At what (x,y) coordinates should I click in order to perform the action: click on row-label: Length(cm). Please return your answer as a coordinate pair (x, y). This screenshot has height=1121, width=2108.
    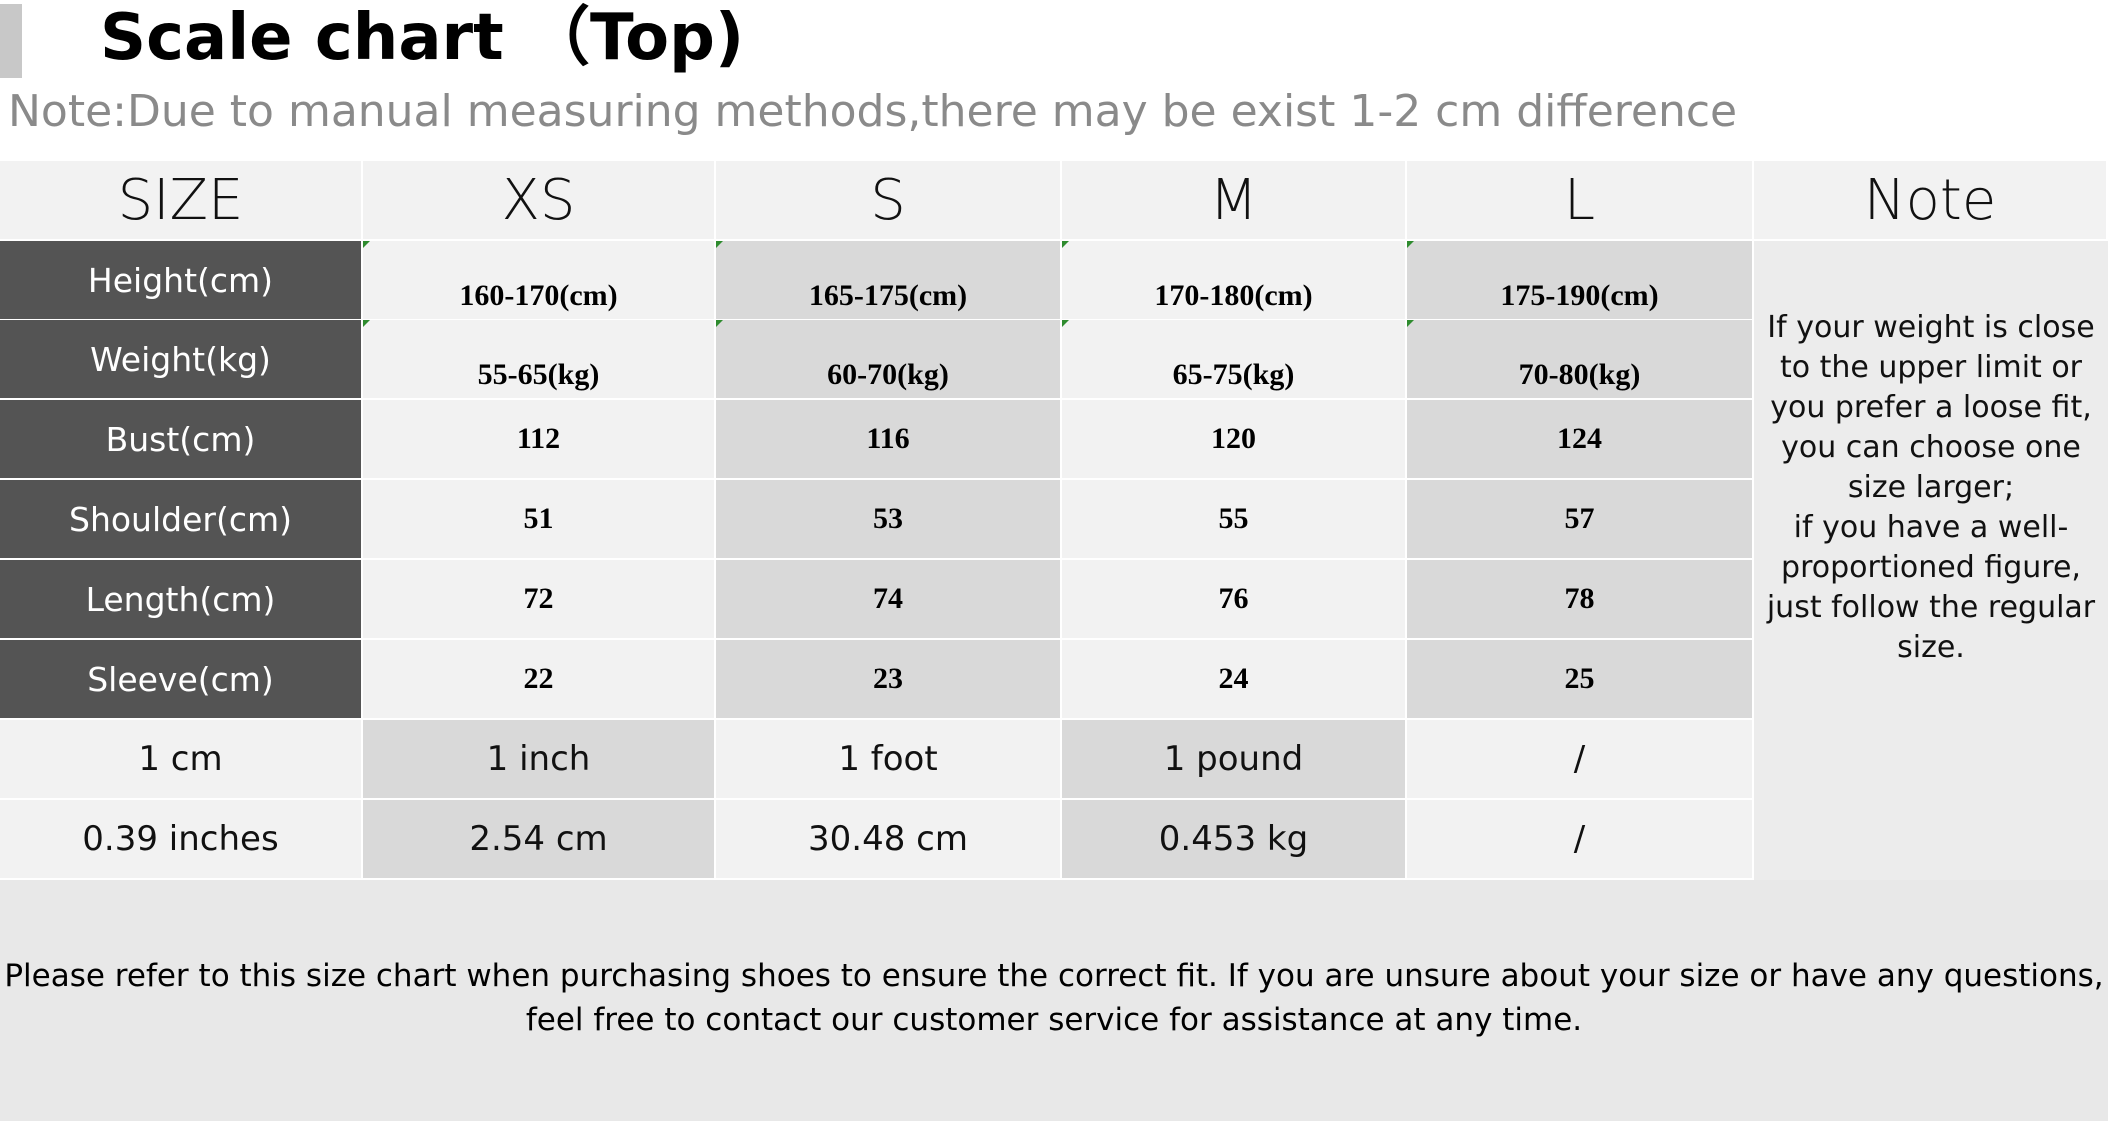
    Looking at the image, I should click on (181, 600).